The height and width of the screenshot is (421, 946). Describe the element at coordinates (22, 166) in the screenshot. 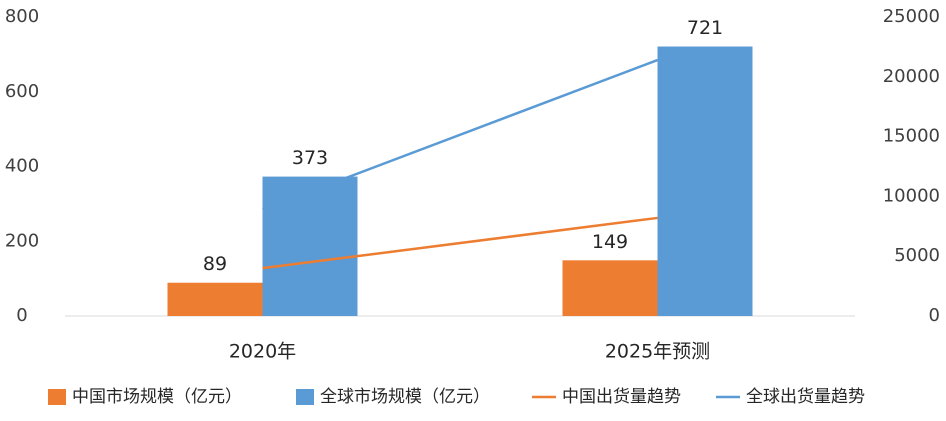

I see `y-tick-label: 400` at that location.